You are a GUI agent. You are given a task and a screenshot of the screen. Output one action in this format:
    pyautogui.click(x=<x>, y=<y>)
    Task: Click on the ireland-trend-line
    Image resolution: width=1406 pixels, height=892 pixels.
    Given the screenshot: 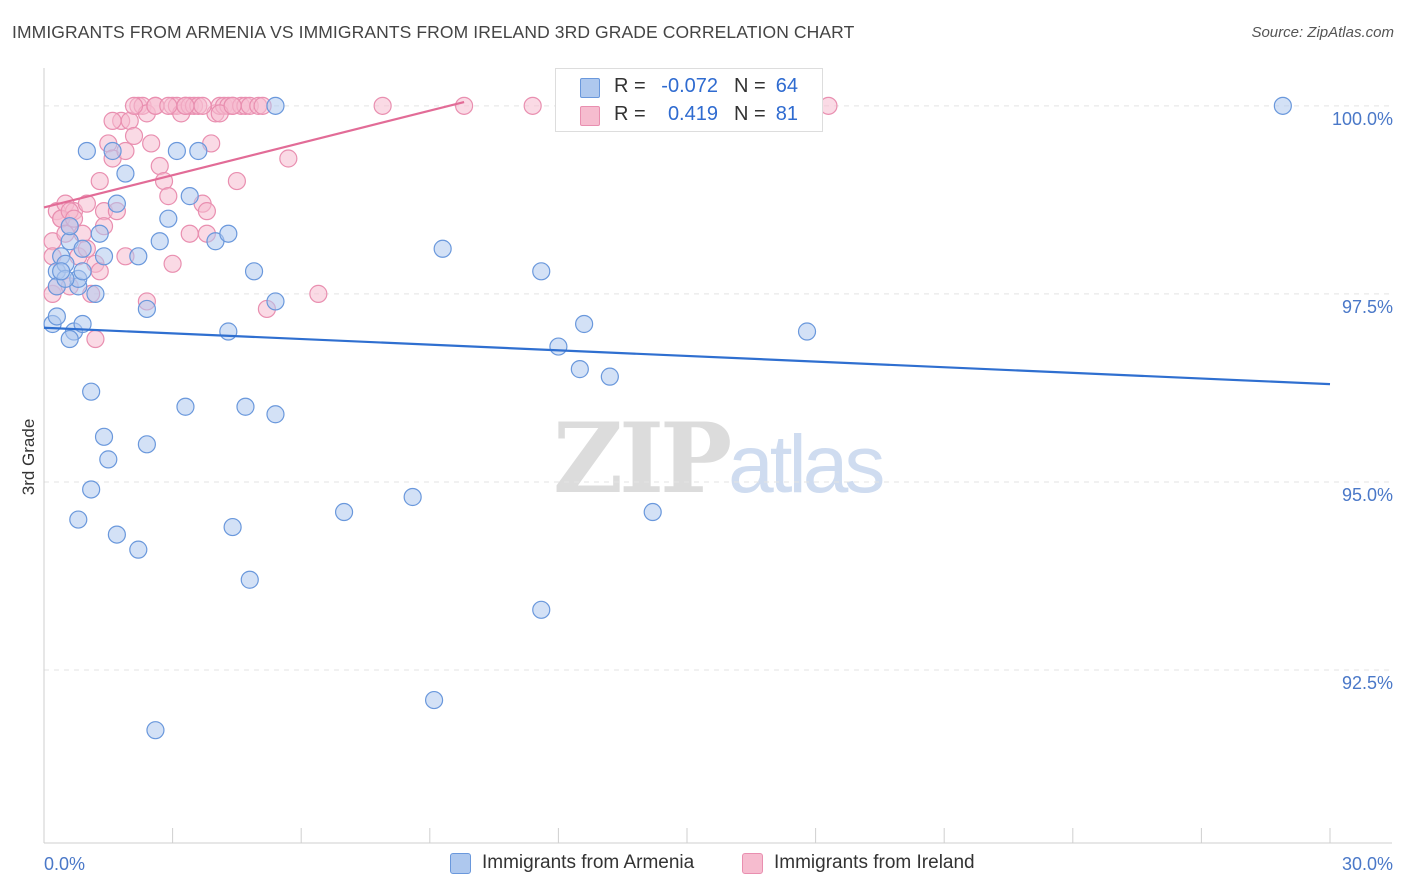 What is the action you would take?
    pyautogui.click(x=254, y=155)
    